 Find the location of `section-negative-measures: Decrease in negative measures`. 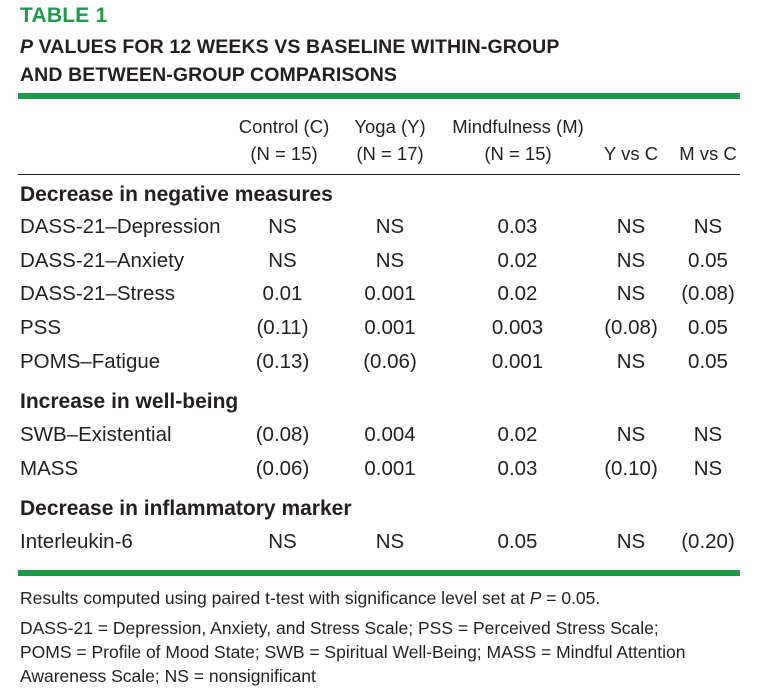

section-negative-measures: Decrease in negative measures is located at coordinates (176, 194).